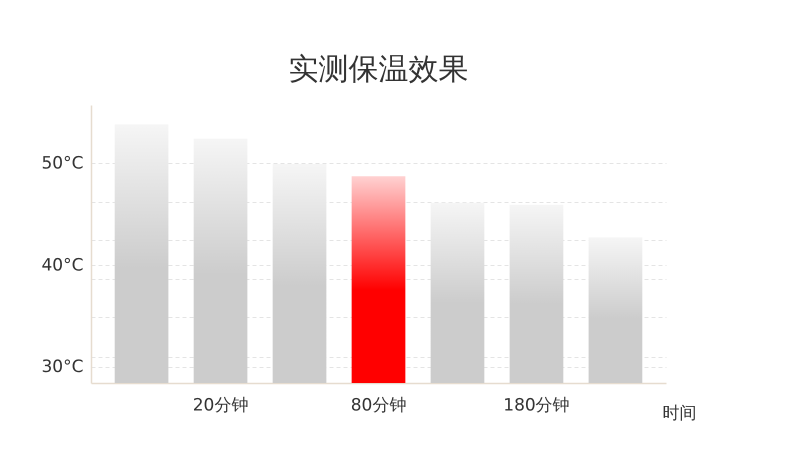  Describe the element at coordinates (679, 414) in the screenshot. I see `x-axis-title: 时间` at that location.